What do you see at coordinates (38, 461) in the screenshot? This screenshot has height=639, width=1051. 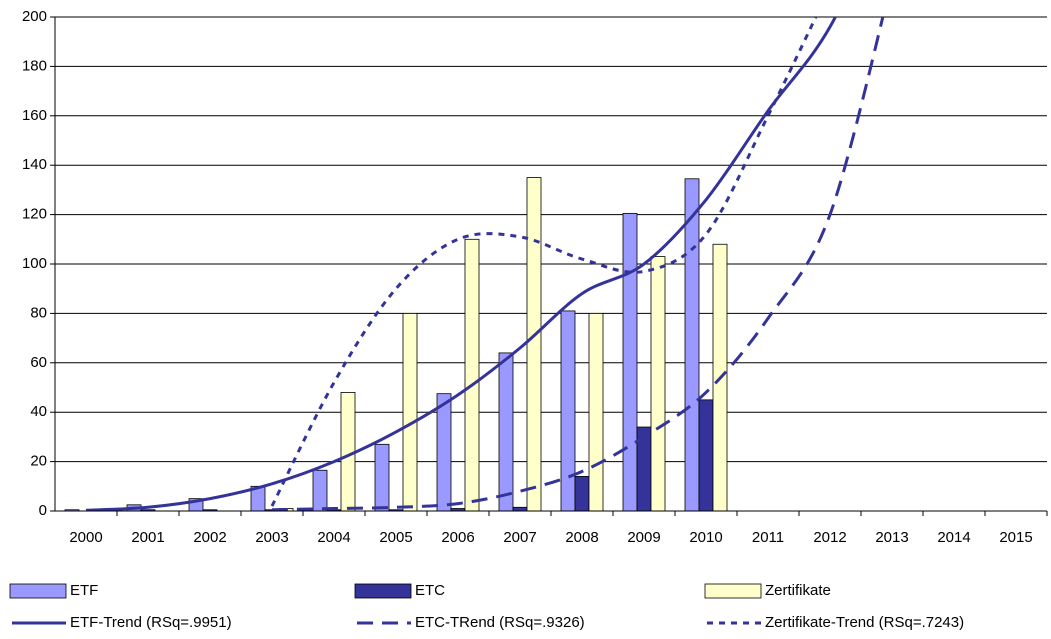 I see `y-tick-label: 20` at bounding box center [38, 461].